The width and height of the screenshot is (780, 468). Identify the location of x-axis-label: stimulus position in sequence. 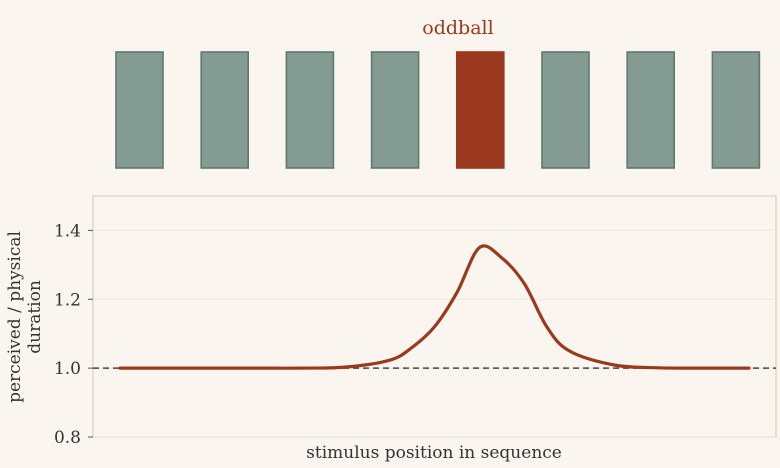
(434, 453).